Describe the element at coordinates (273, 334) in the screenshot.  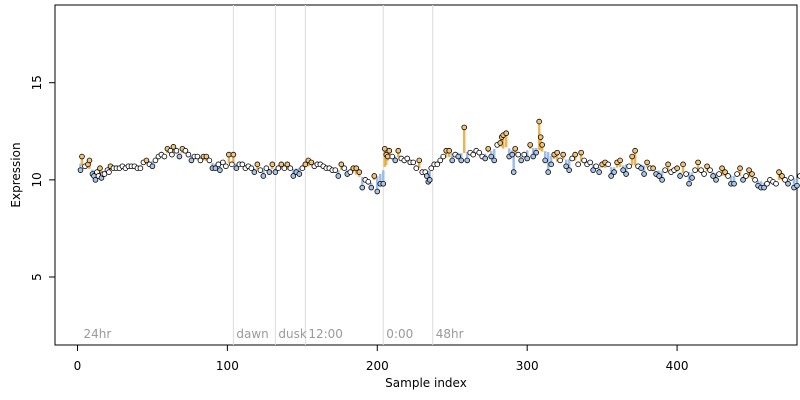
I see `phase-labels: 24hr dawn dusk 12:00 0:00 48hr` at that location.